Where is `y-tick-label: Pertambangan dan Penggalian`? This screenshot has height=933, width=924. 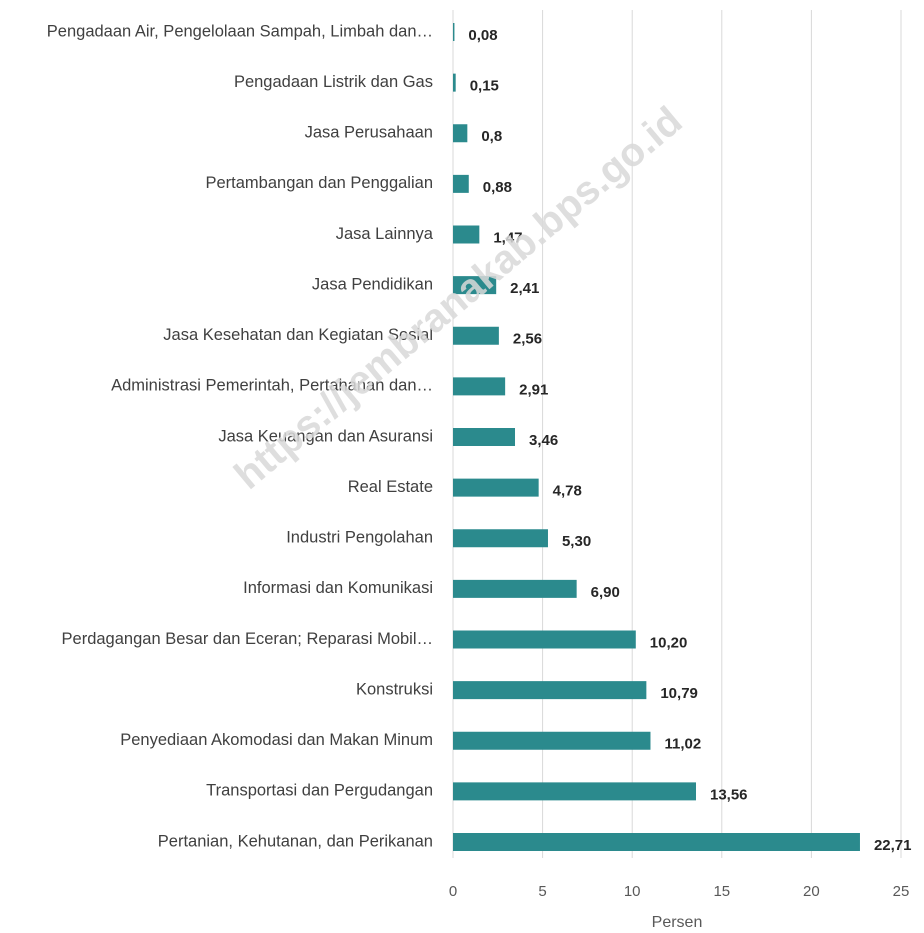 y-tick-label: Pertambangan dan Penggalian is located at coordinates (319, 183).